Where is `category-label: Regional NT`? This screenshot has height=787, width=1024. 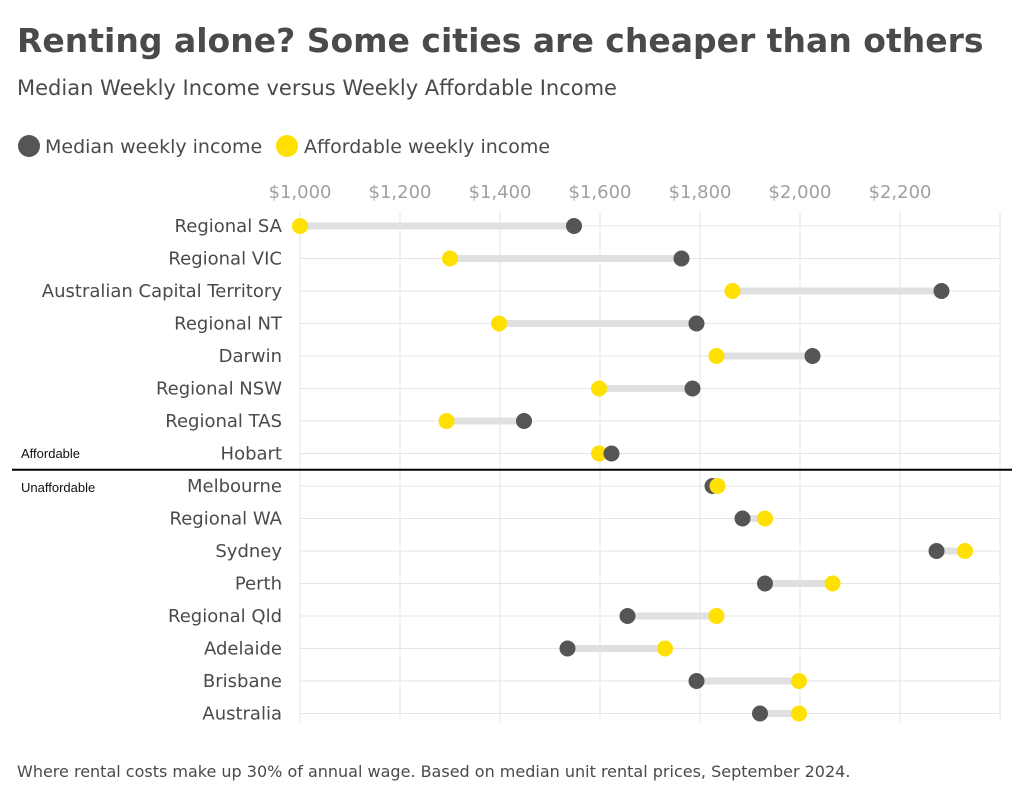 category-label: Regional NT is located at coordinates (228, 324).